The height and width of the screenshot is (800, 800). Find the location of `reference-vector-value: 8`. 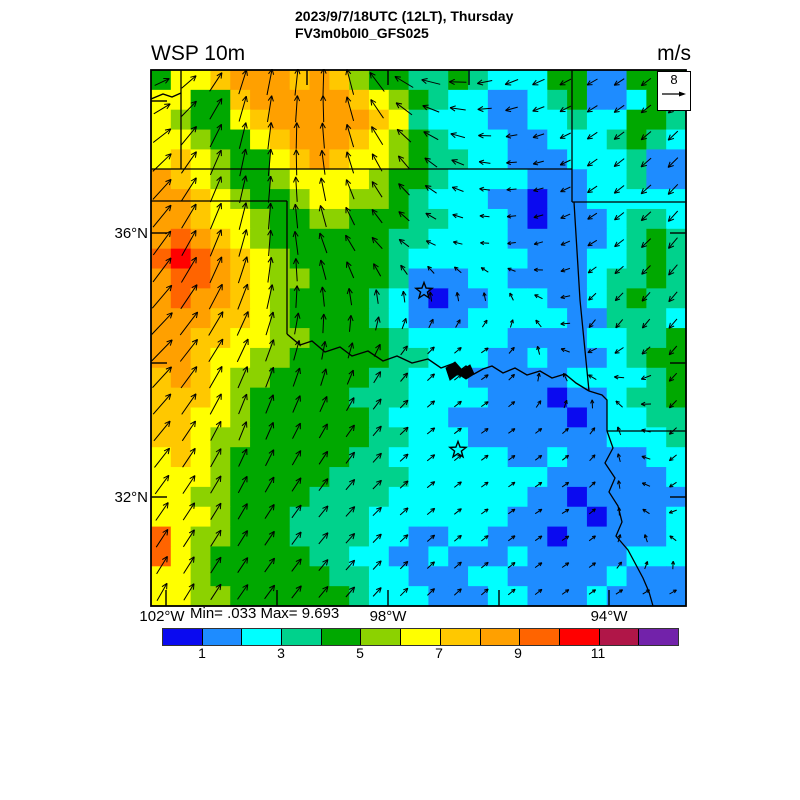

reference-vector-value: 8 is located at coordinates (674, 79).